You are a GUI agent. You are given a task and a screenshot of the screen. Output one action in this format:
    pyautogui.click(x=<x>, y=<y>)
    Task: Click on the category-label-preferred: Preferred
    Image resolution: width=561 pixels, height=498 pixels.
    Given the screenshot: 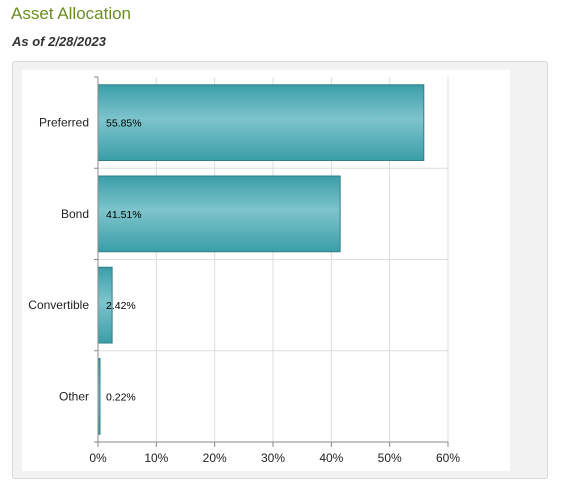 What is the action you would take?
    pyautogui.click(x=64, y=123)
    